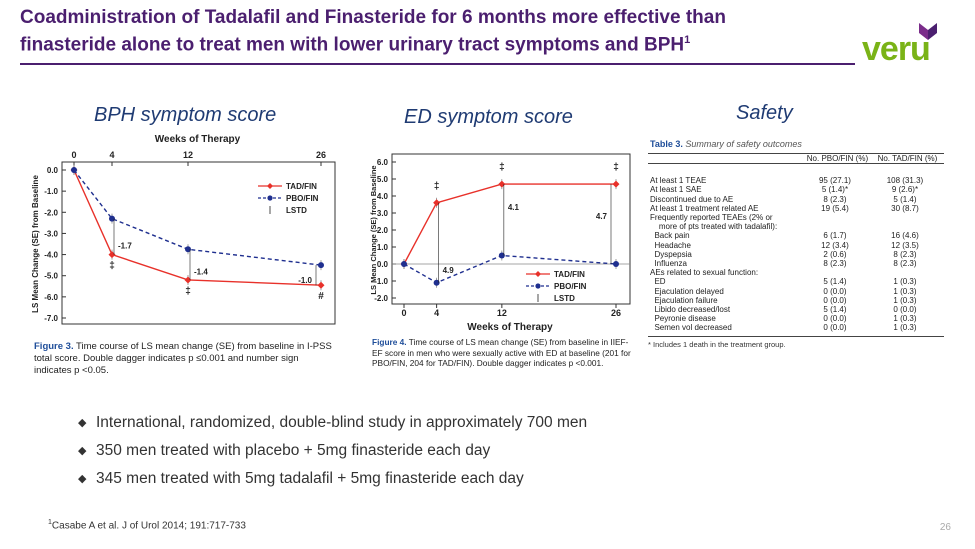 This screenshot has width=975, height=549. What do you see at coordinates (928, 31) in the screenshot?
I see `logo-leaf-icon` at bounding box center [928, 31].